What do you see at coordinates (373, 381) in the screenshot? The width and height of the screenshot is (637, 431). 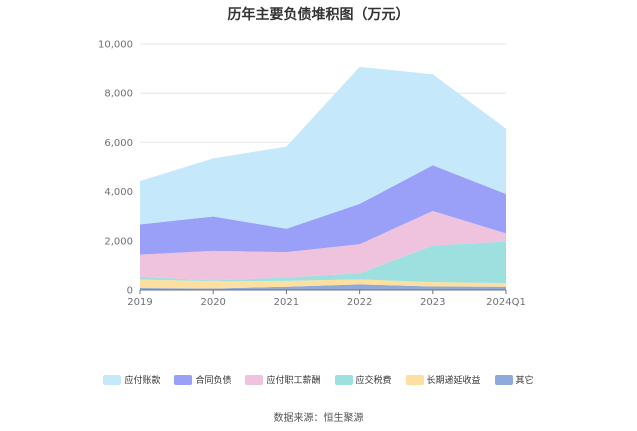 I see `legend-label: 应交税费` at bounding box center [373, 381].